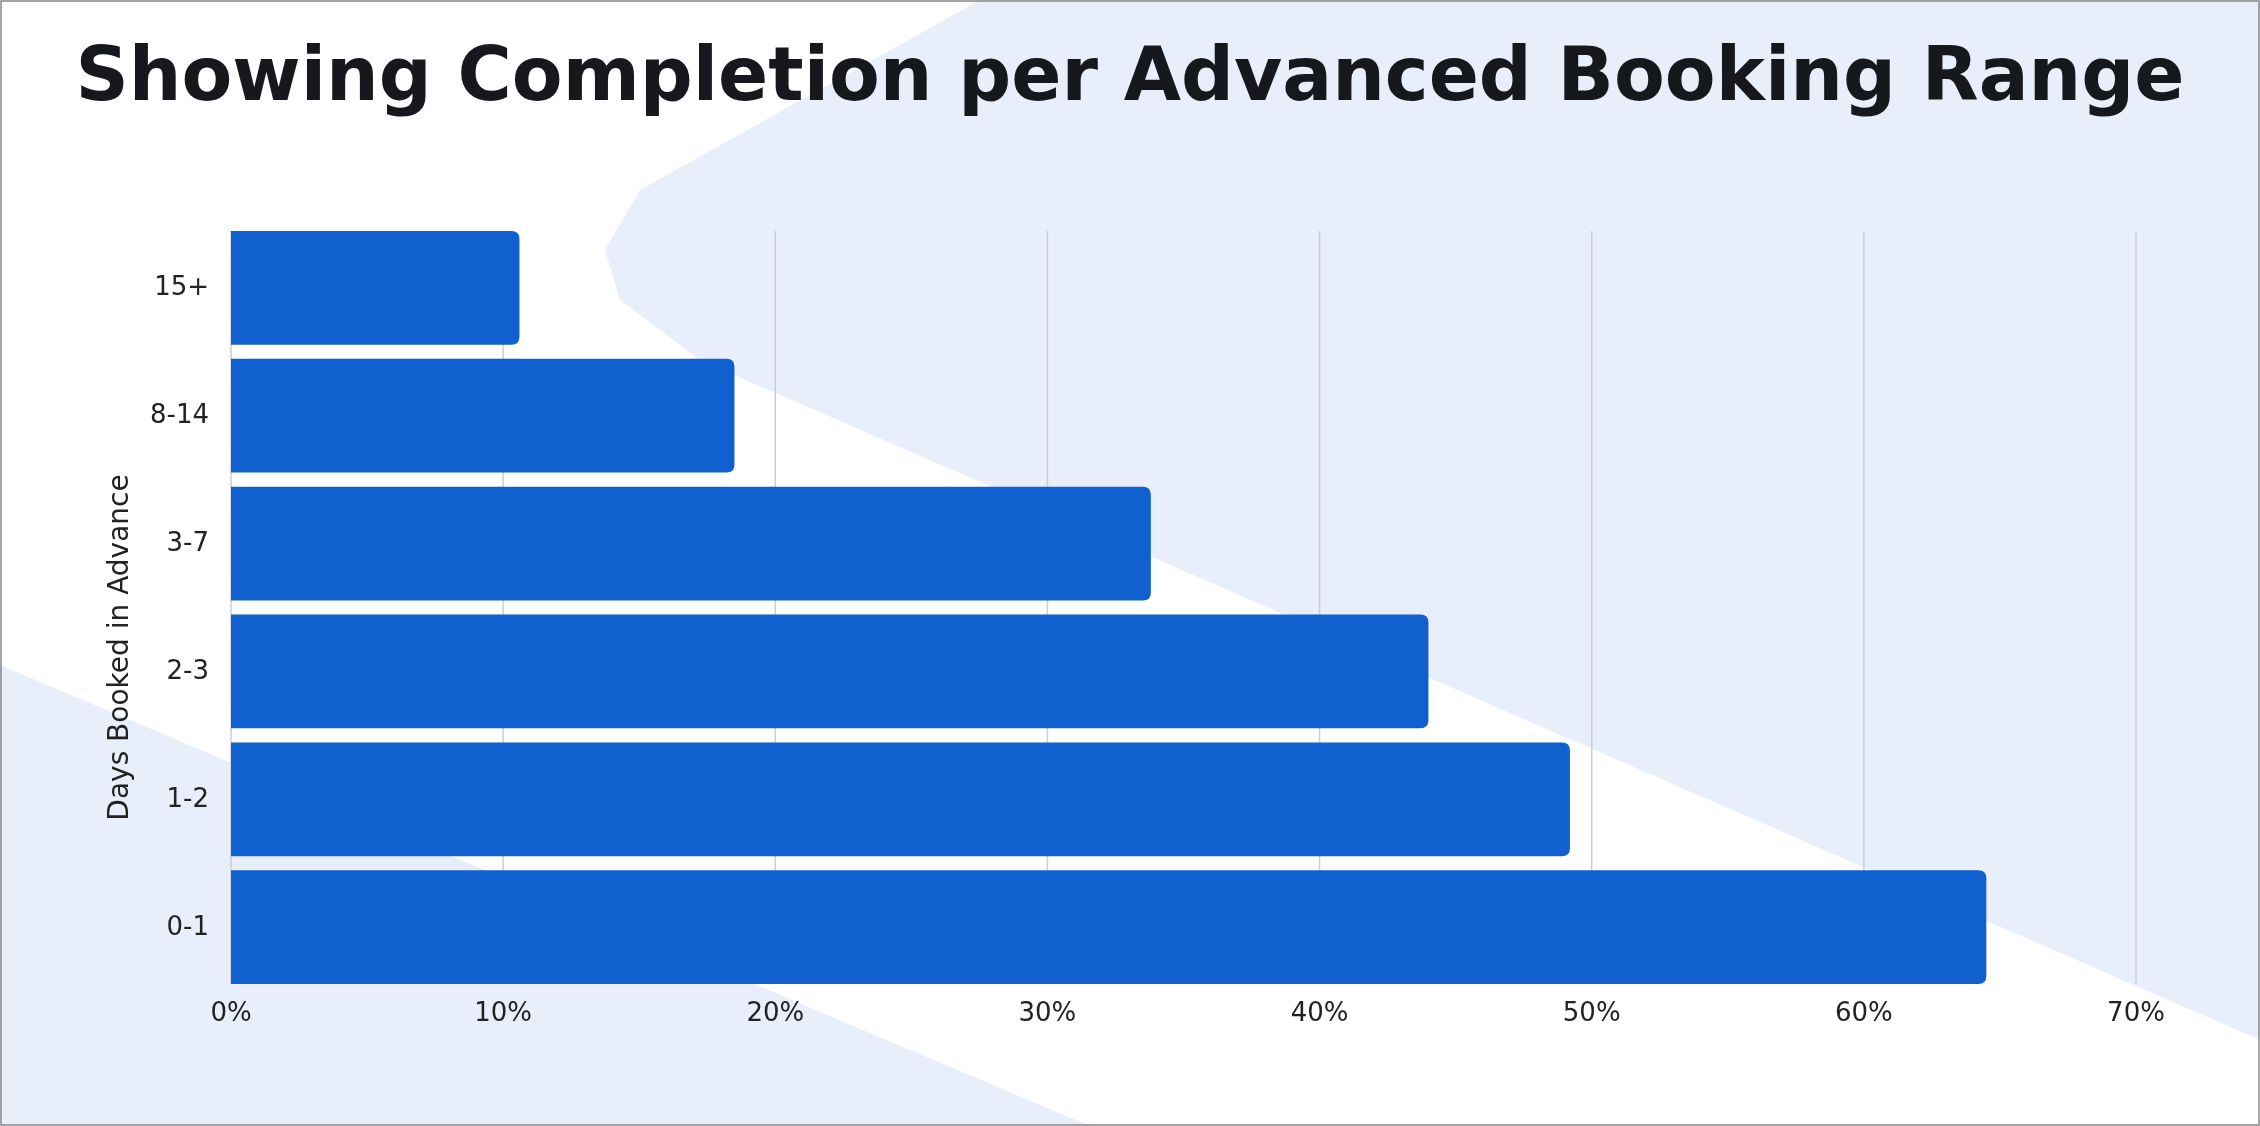 This screenshot has width=2260, height=1126. I want to click on x-tick-label: 50%, so click(1591, 1012).